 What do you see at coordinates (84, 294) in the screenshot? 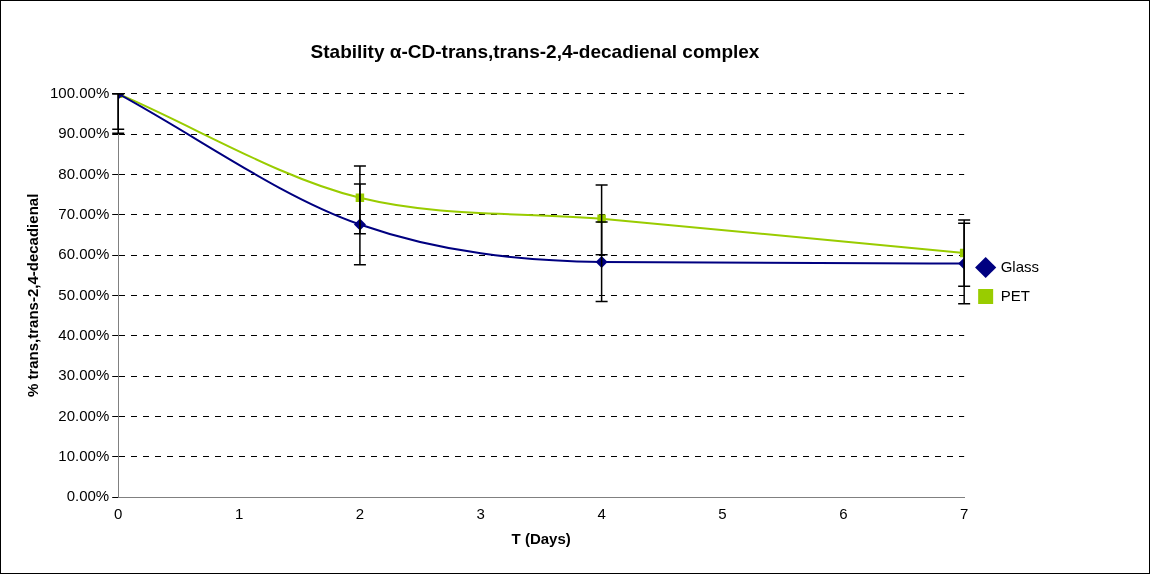
I see `y-tick-label: 50.00%` at bounding box center [84, 294].